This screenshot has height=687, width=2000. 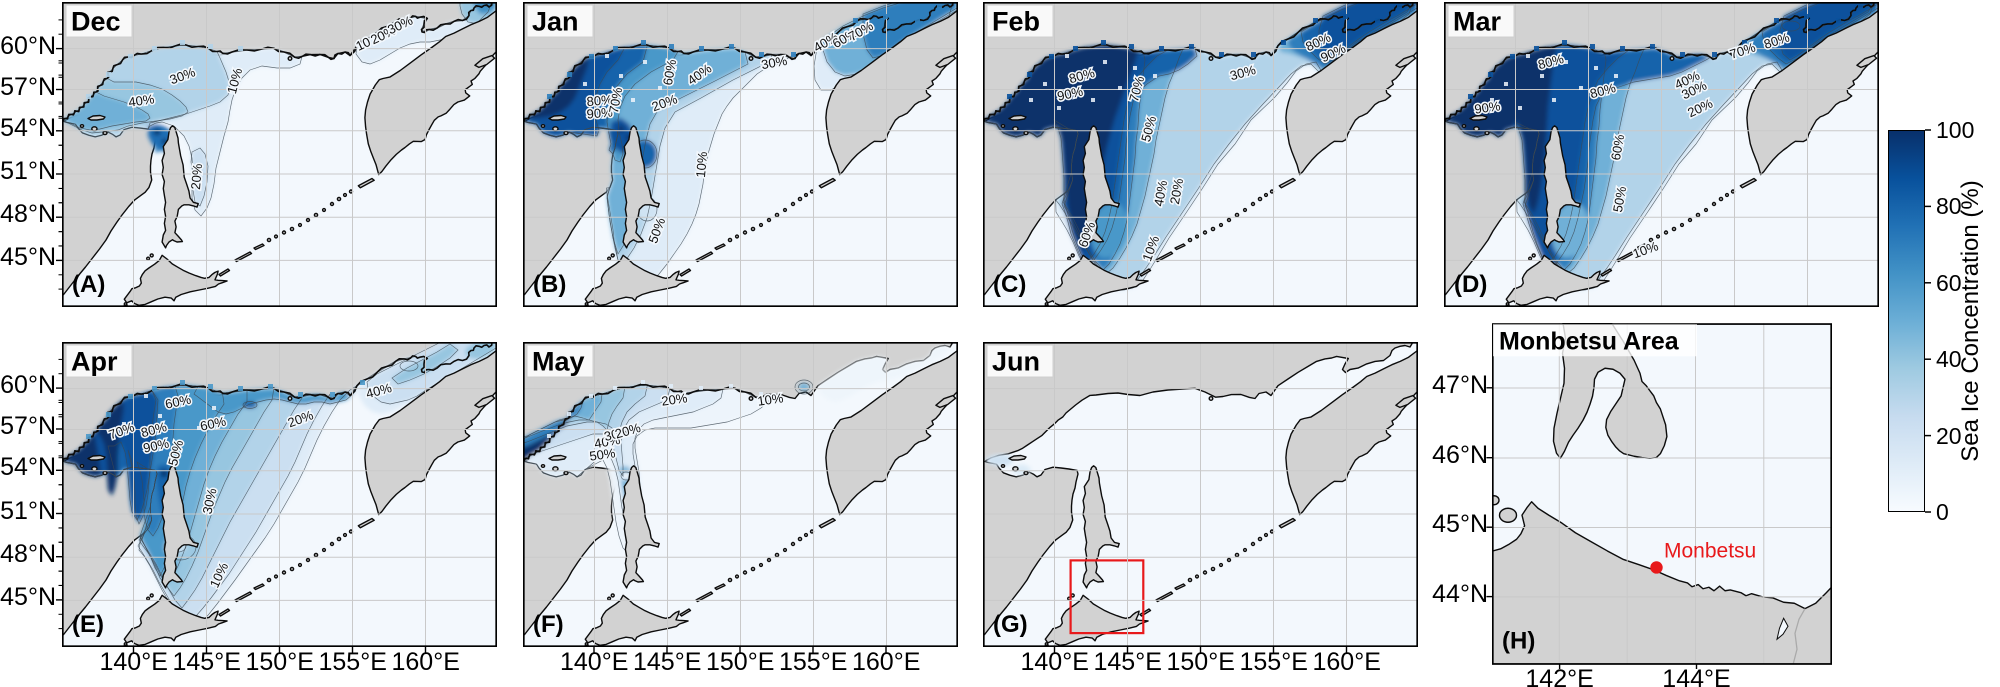 I want to click on svg-text: (C), so click(x=1009, y=284).